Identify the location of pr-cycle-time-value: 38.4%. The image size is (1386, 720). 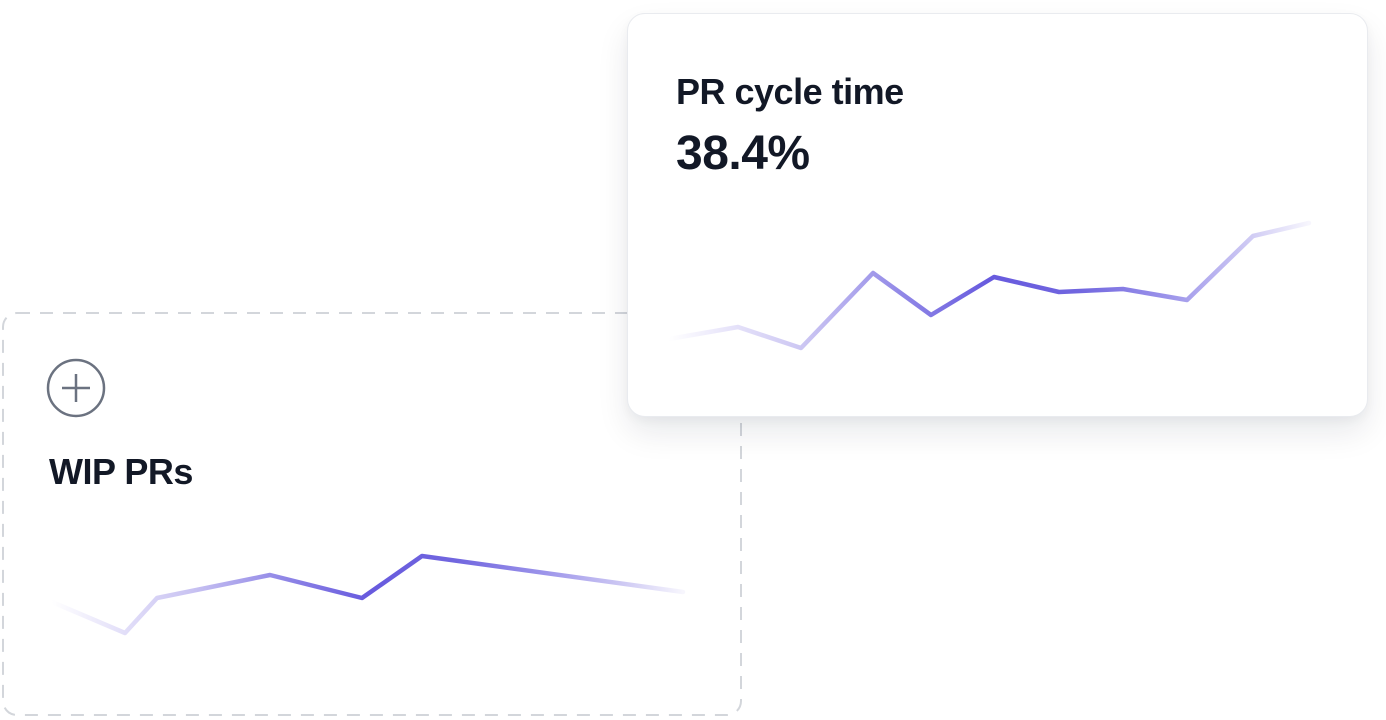
(743, 153).